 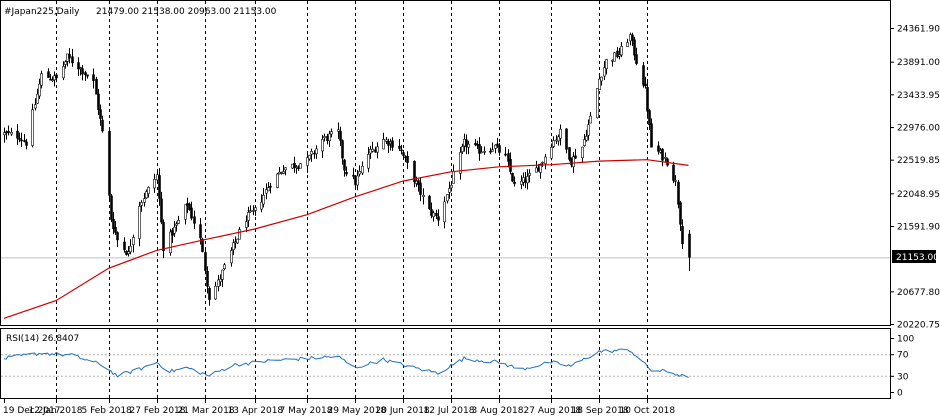 I want to click on price-tick-label: 23891.00, so click(x=918, y=63).